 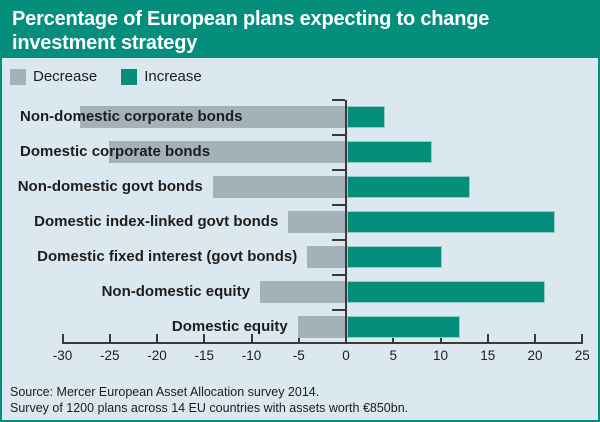 I want to click on legend-item-increase: Increase, so click(x=161, y=76).